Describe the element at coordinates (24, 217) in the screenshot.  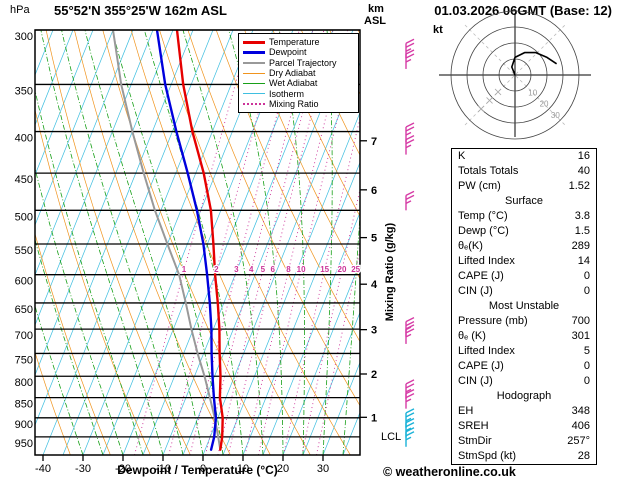
I see `pressure-tick-label: 500` at that location.